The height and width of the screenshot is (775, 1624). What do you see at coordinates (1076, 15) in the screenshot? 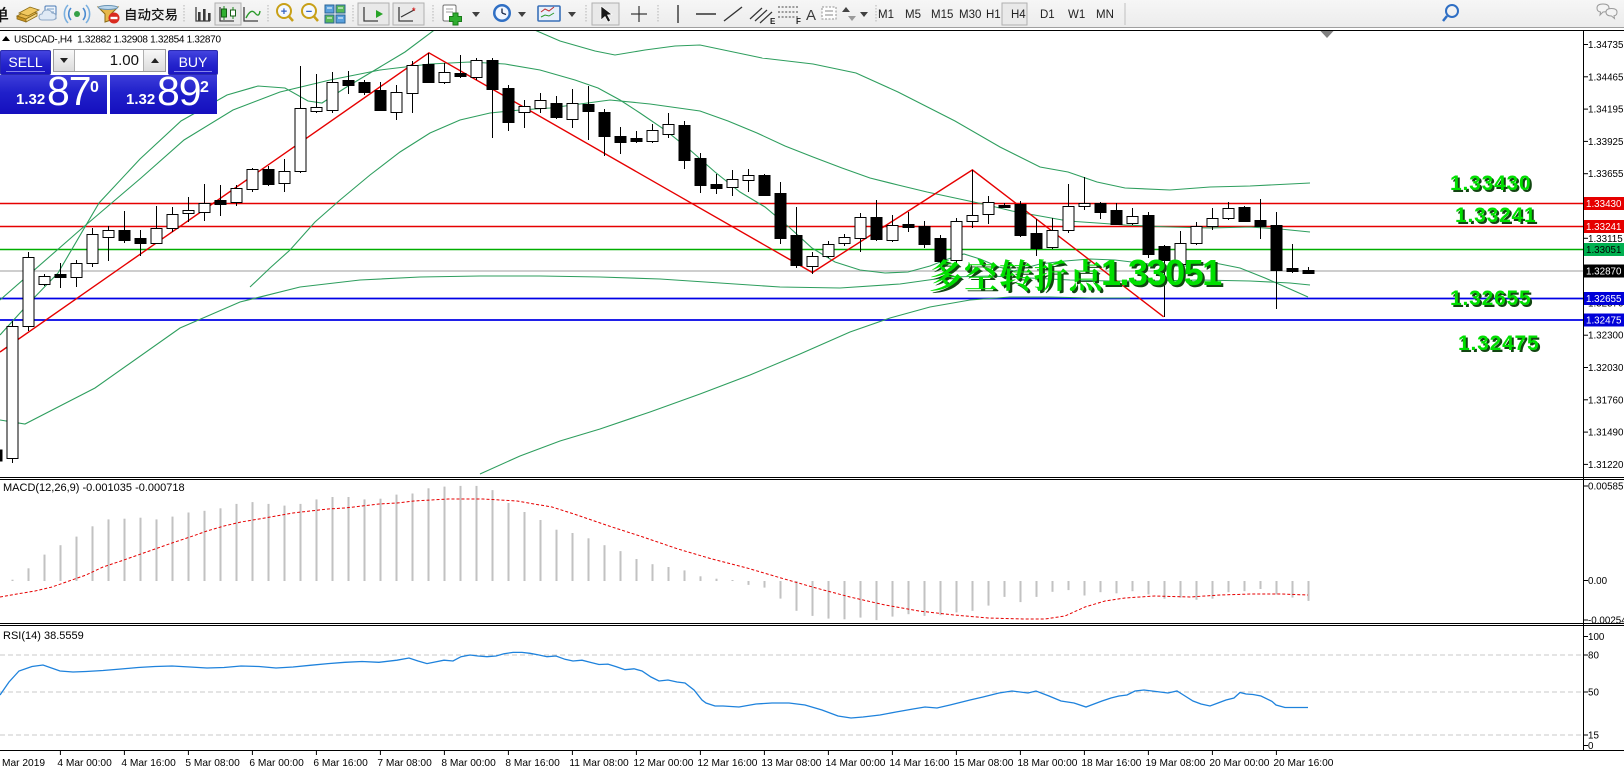
I see `svg-text: W1` at bounding box center [1076, 15].